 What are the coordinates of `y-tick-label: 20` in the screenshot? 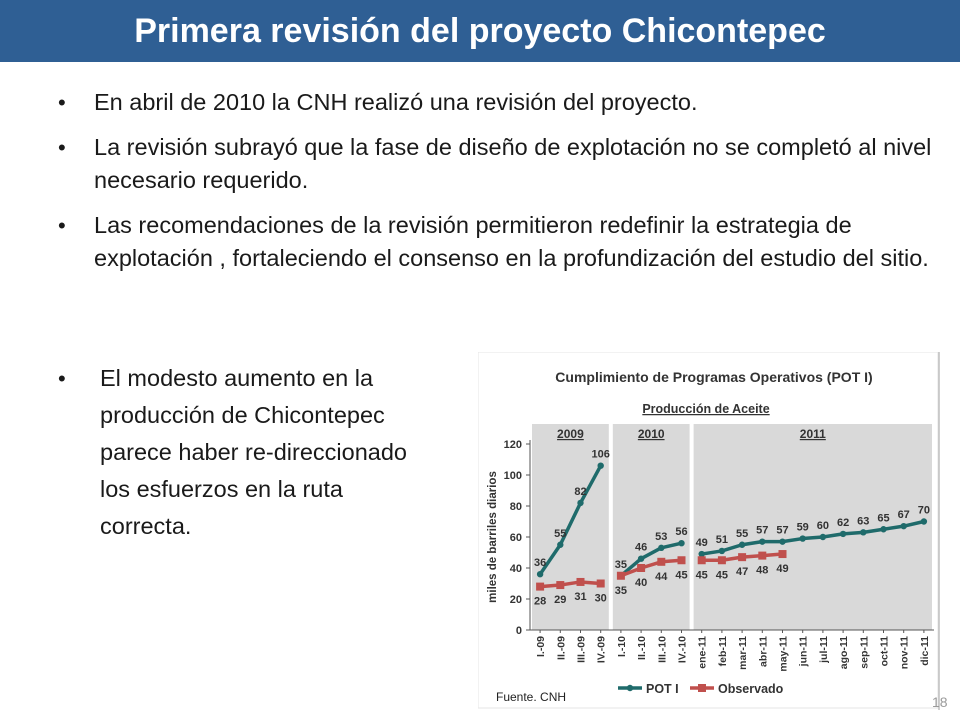 It's located at (516, 600).